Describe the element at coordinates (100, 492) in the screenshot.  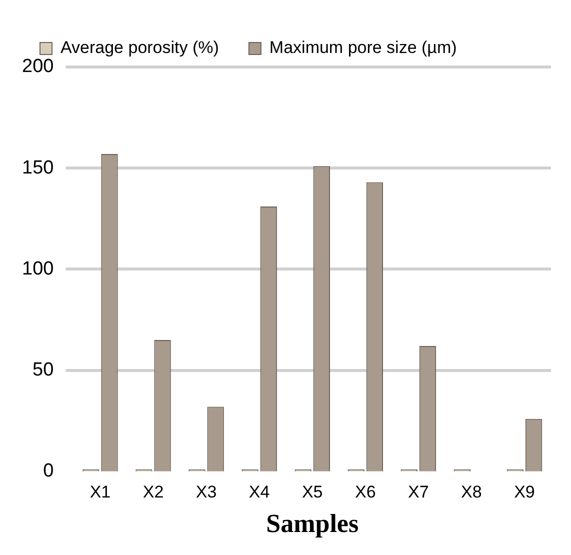
I see `x-tick-label: X1` at that location.